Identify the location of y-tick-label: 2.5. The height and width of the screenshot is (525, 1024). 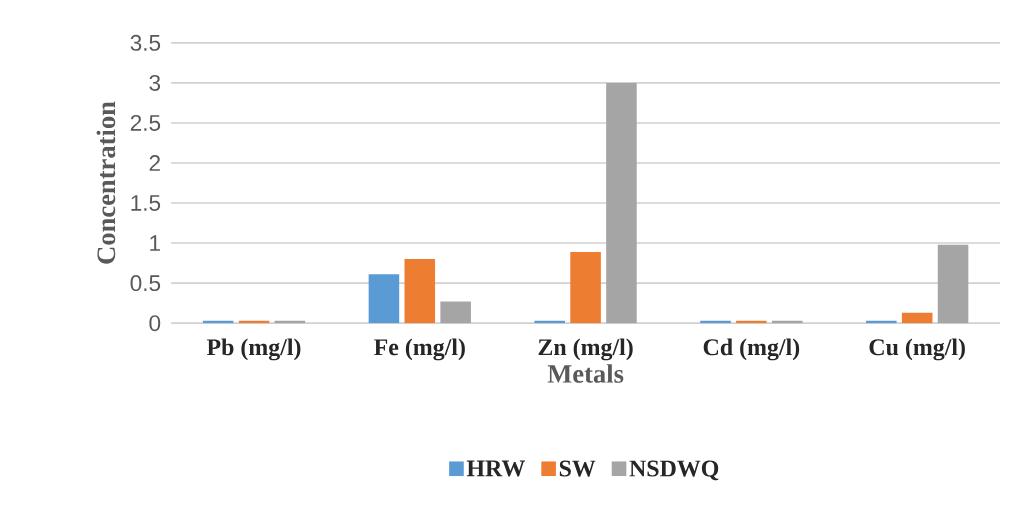
(145, 122).